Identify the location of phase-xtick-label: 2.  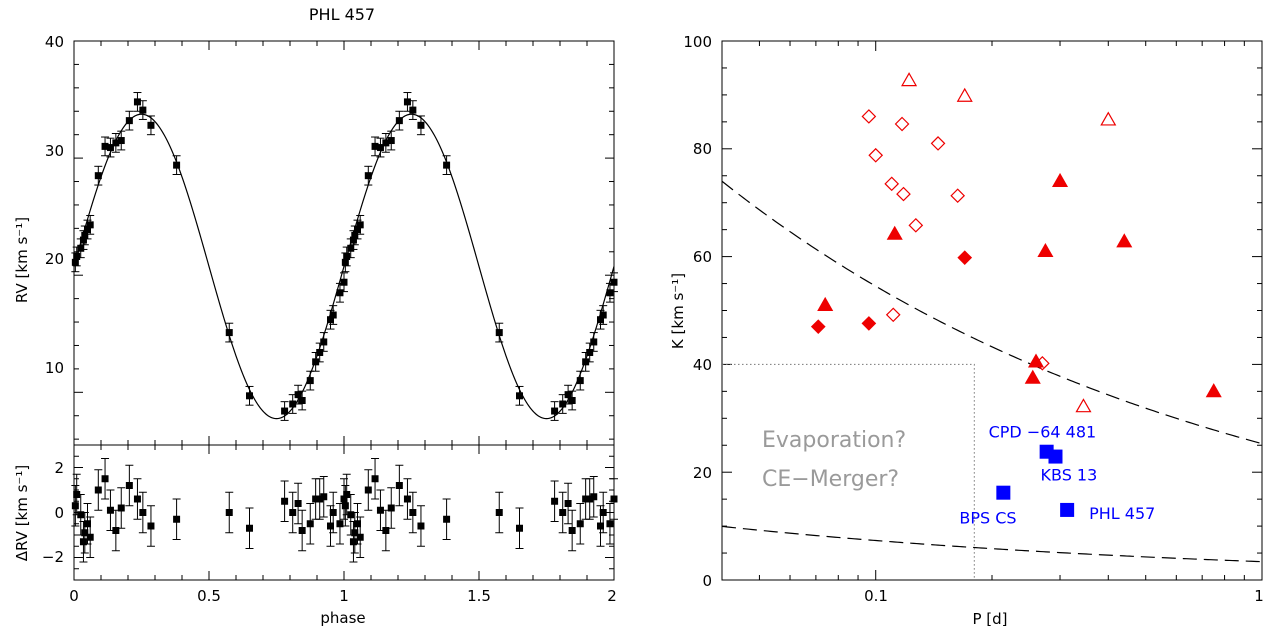
(612, 596).